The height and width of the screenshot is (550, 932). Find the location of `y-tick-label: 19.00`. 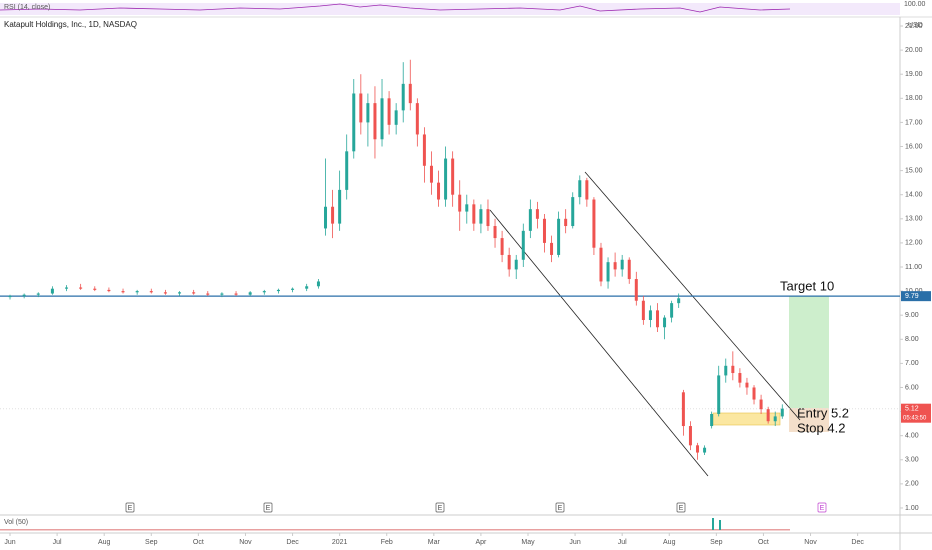

y-tick-label: 19.00 is located at coordinates (914, 74).